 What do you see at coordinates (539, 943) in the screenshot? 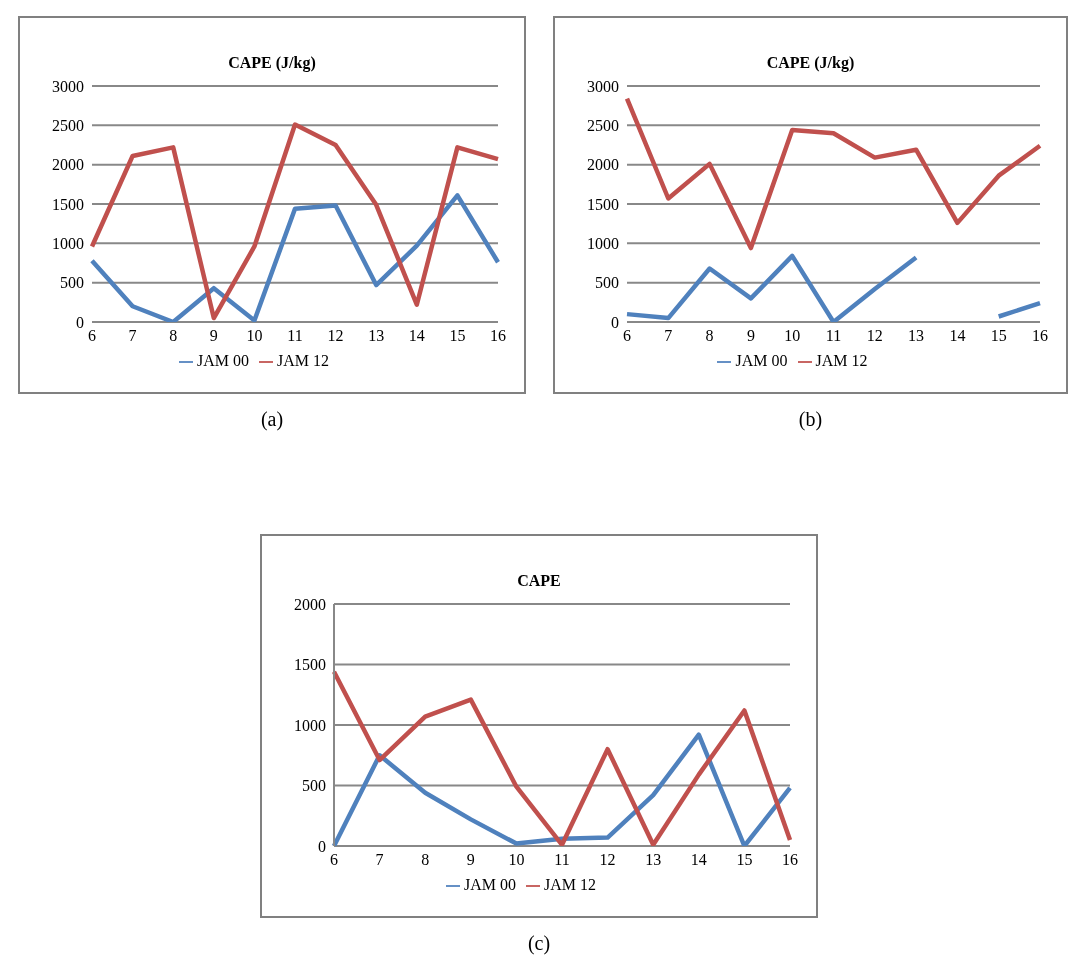
I see `text: (c)` at bounding box center [539, 943].